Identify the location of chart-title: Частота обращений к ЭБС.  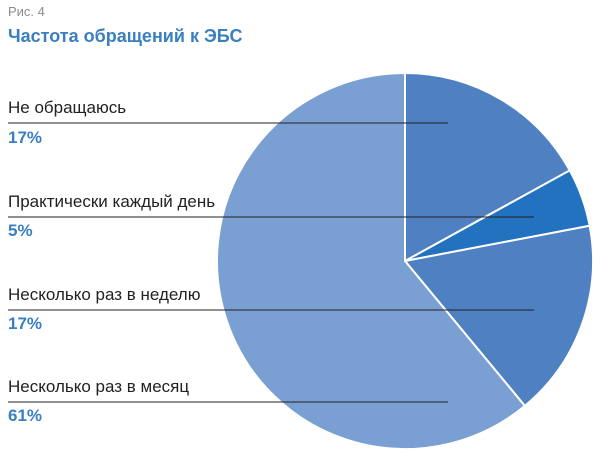
(125, 36).